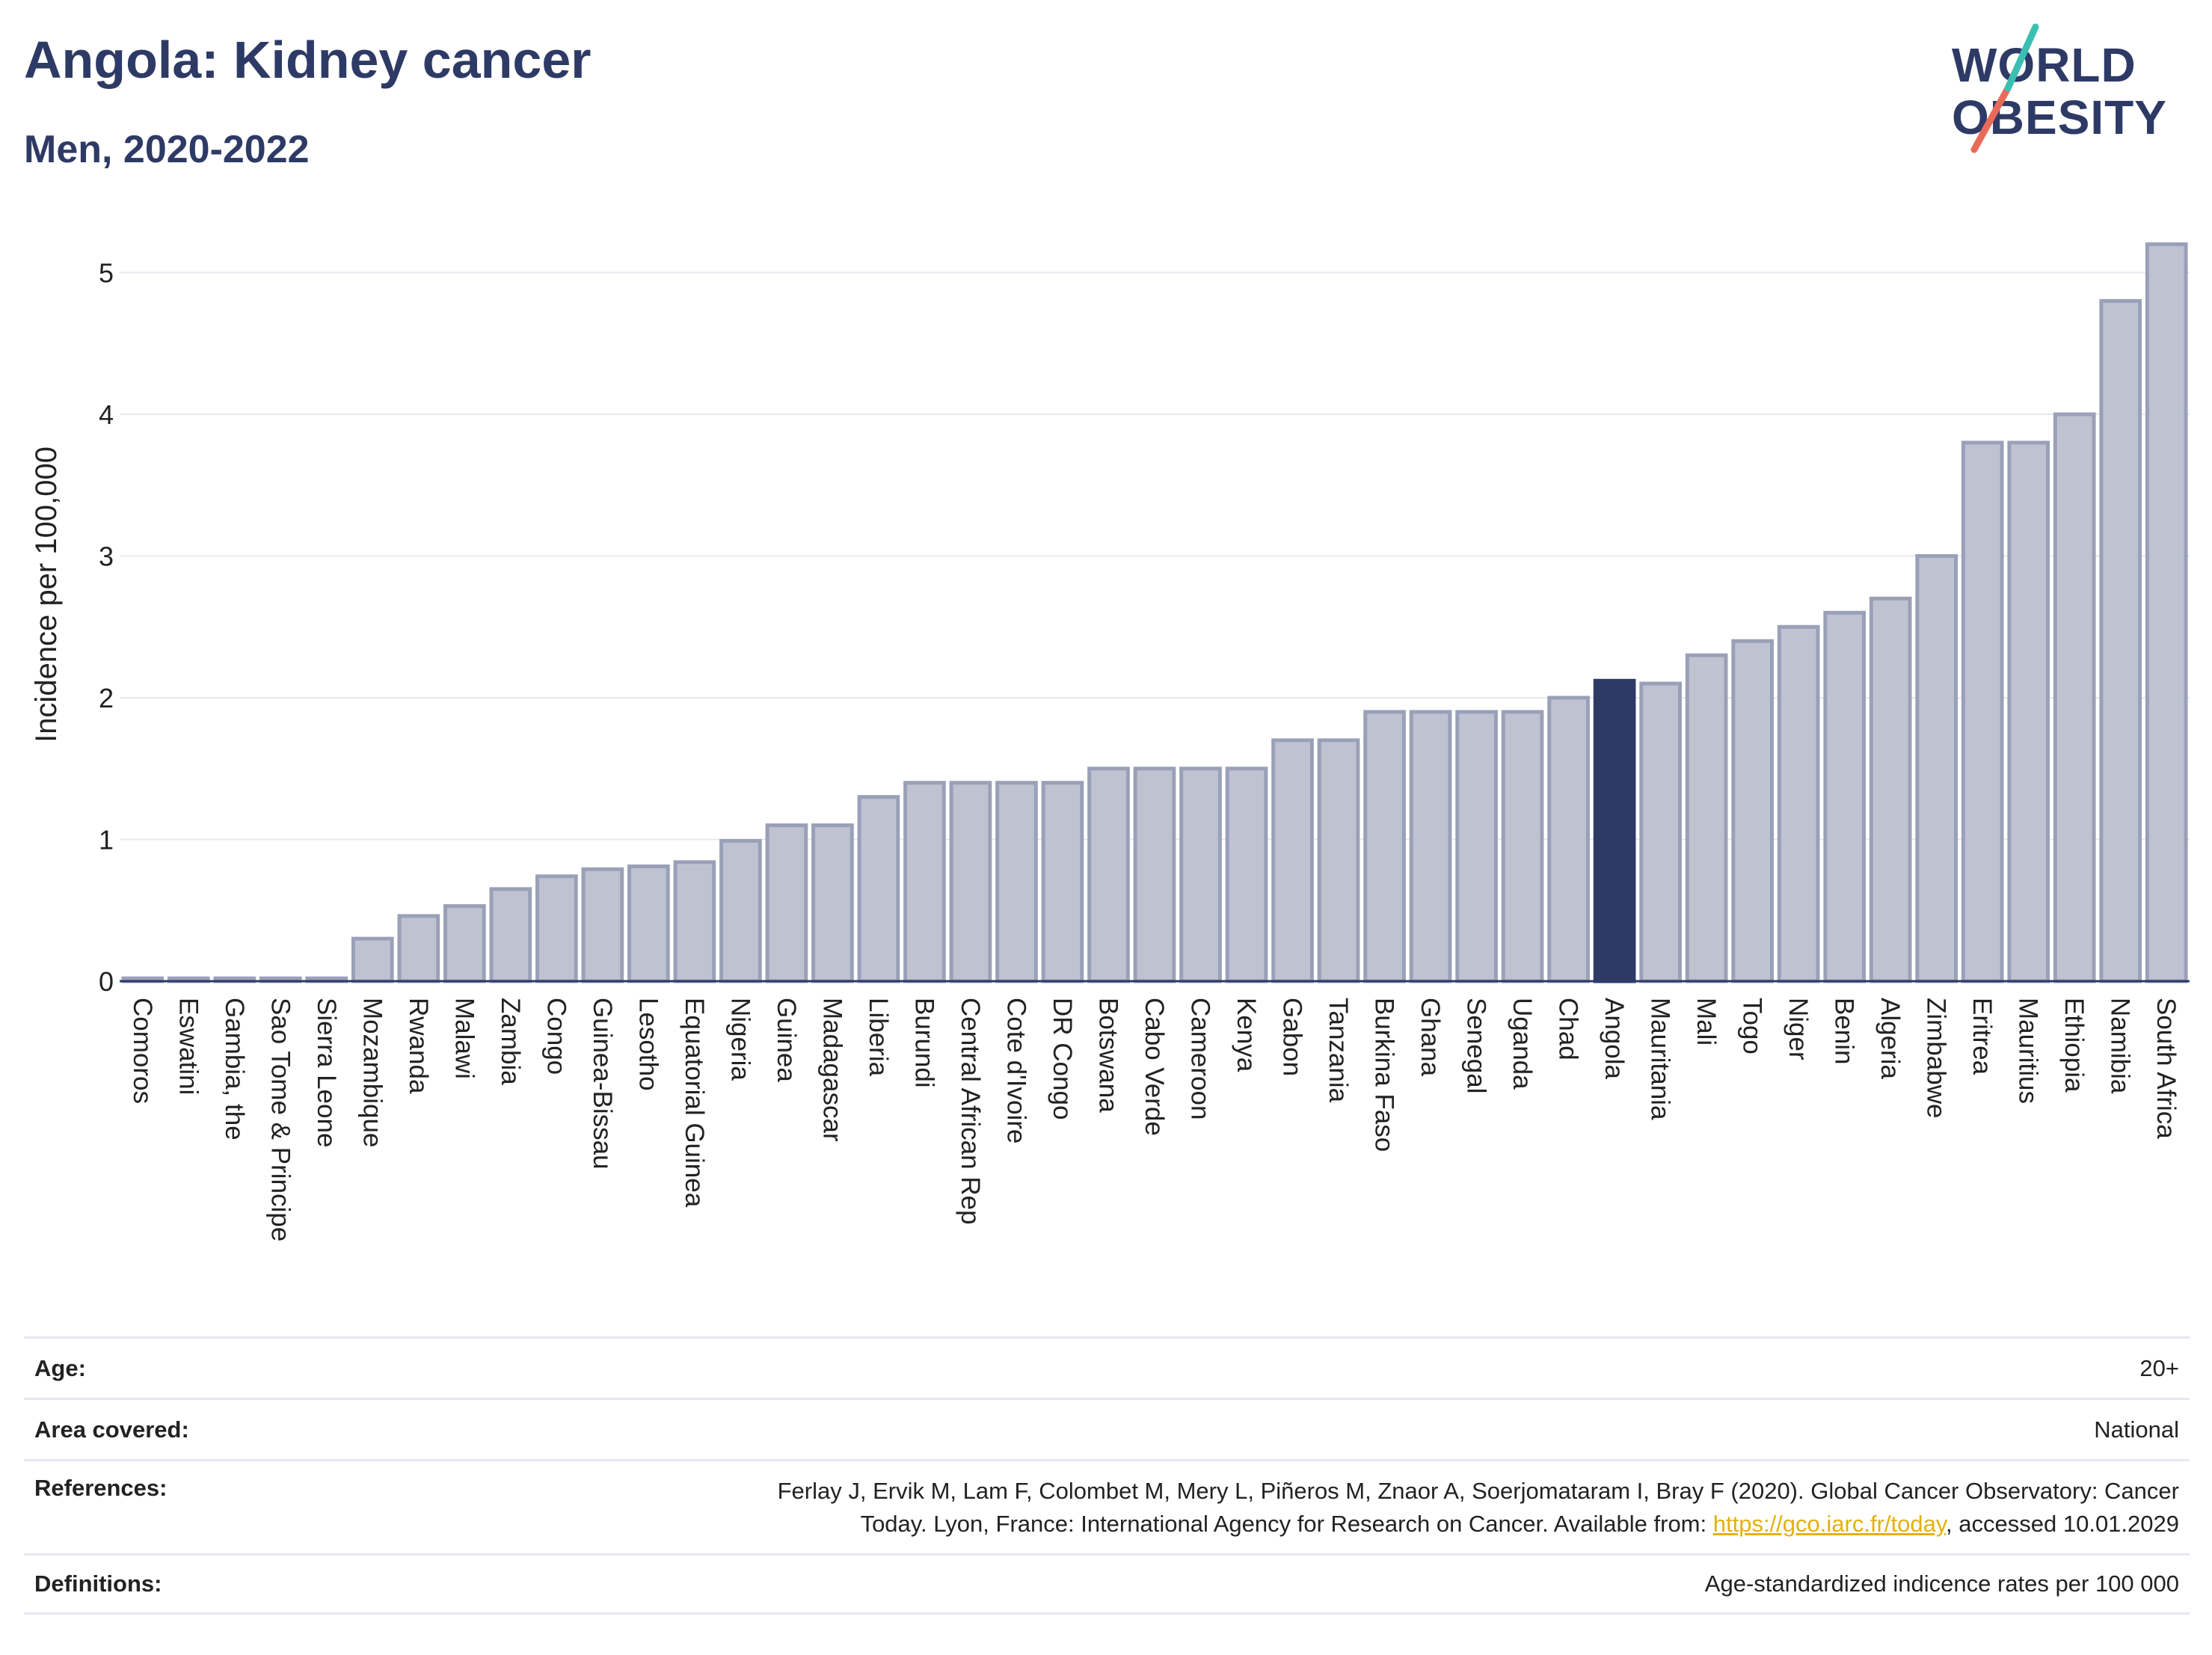 Image resolution: width=2212 pixels, height=1655 pixels. I want to click on x-tick-label: Niger, so click(1798, 1029).